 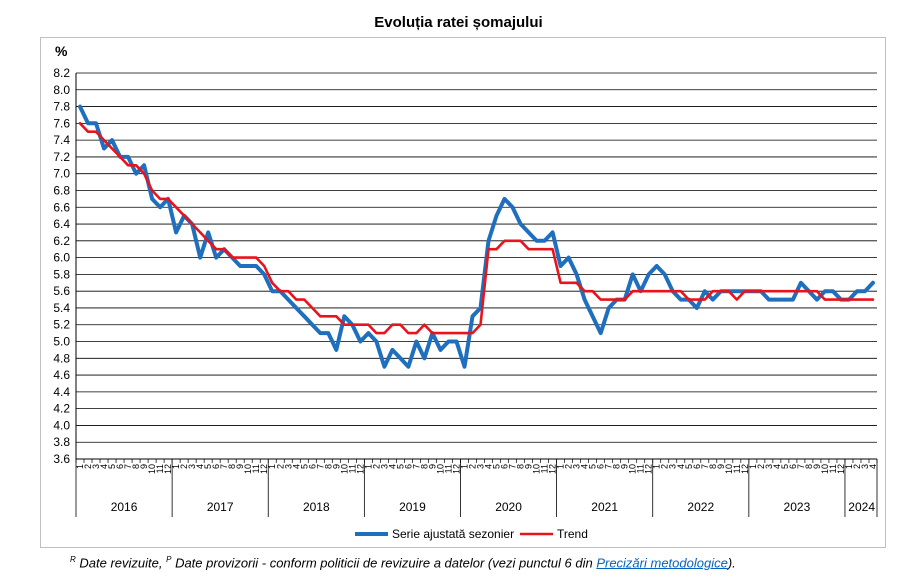 I want to click on y-tick-label: 5.4, so click(x=61, y=308).